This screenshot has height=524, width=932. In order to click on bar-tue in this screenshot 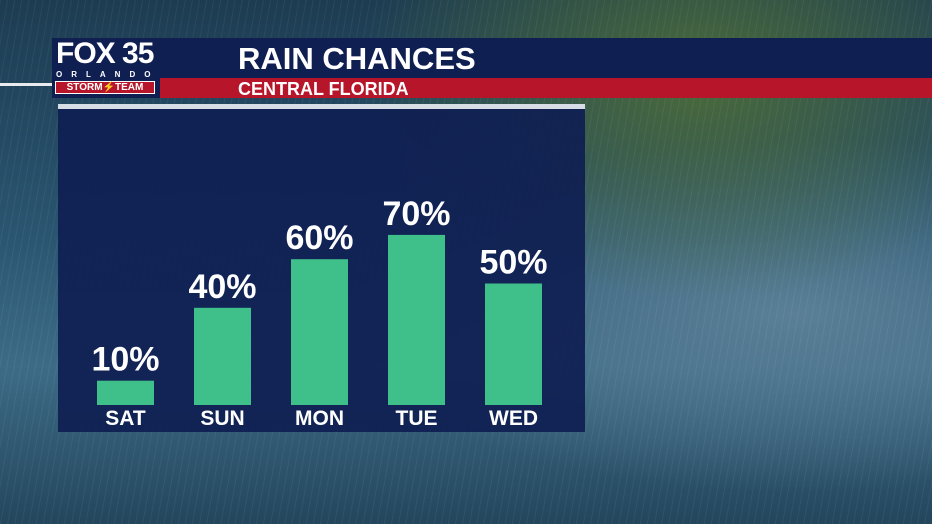, I will do `click(416, 319)`.